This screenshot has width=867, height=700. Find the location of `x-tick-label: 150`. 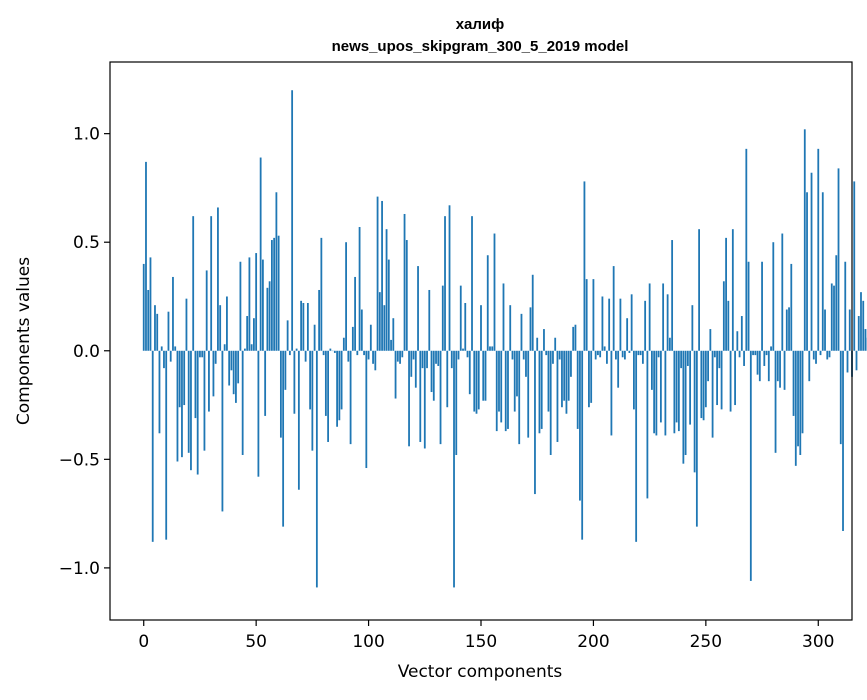

x-tick-label: 150 is located at coordinates (481, 642).